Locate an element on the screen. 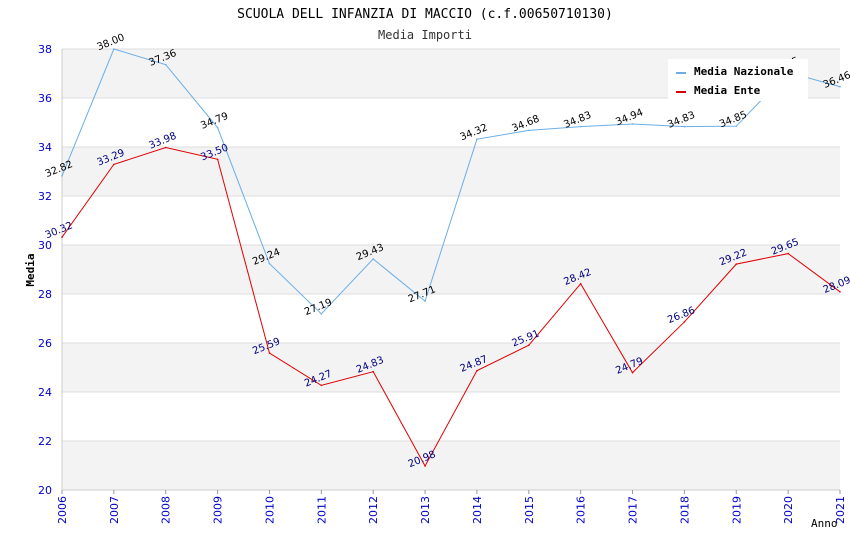 This screenshot has width=850, height=550. x-tick-label: 2018 is located at coordinates (684, 510).